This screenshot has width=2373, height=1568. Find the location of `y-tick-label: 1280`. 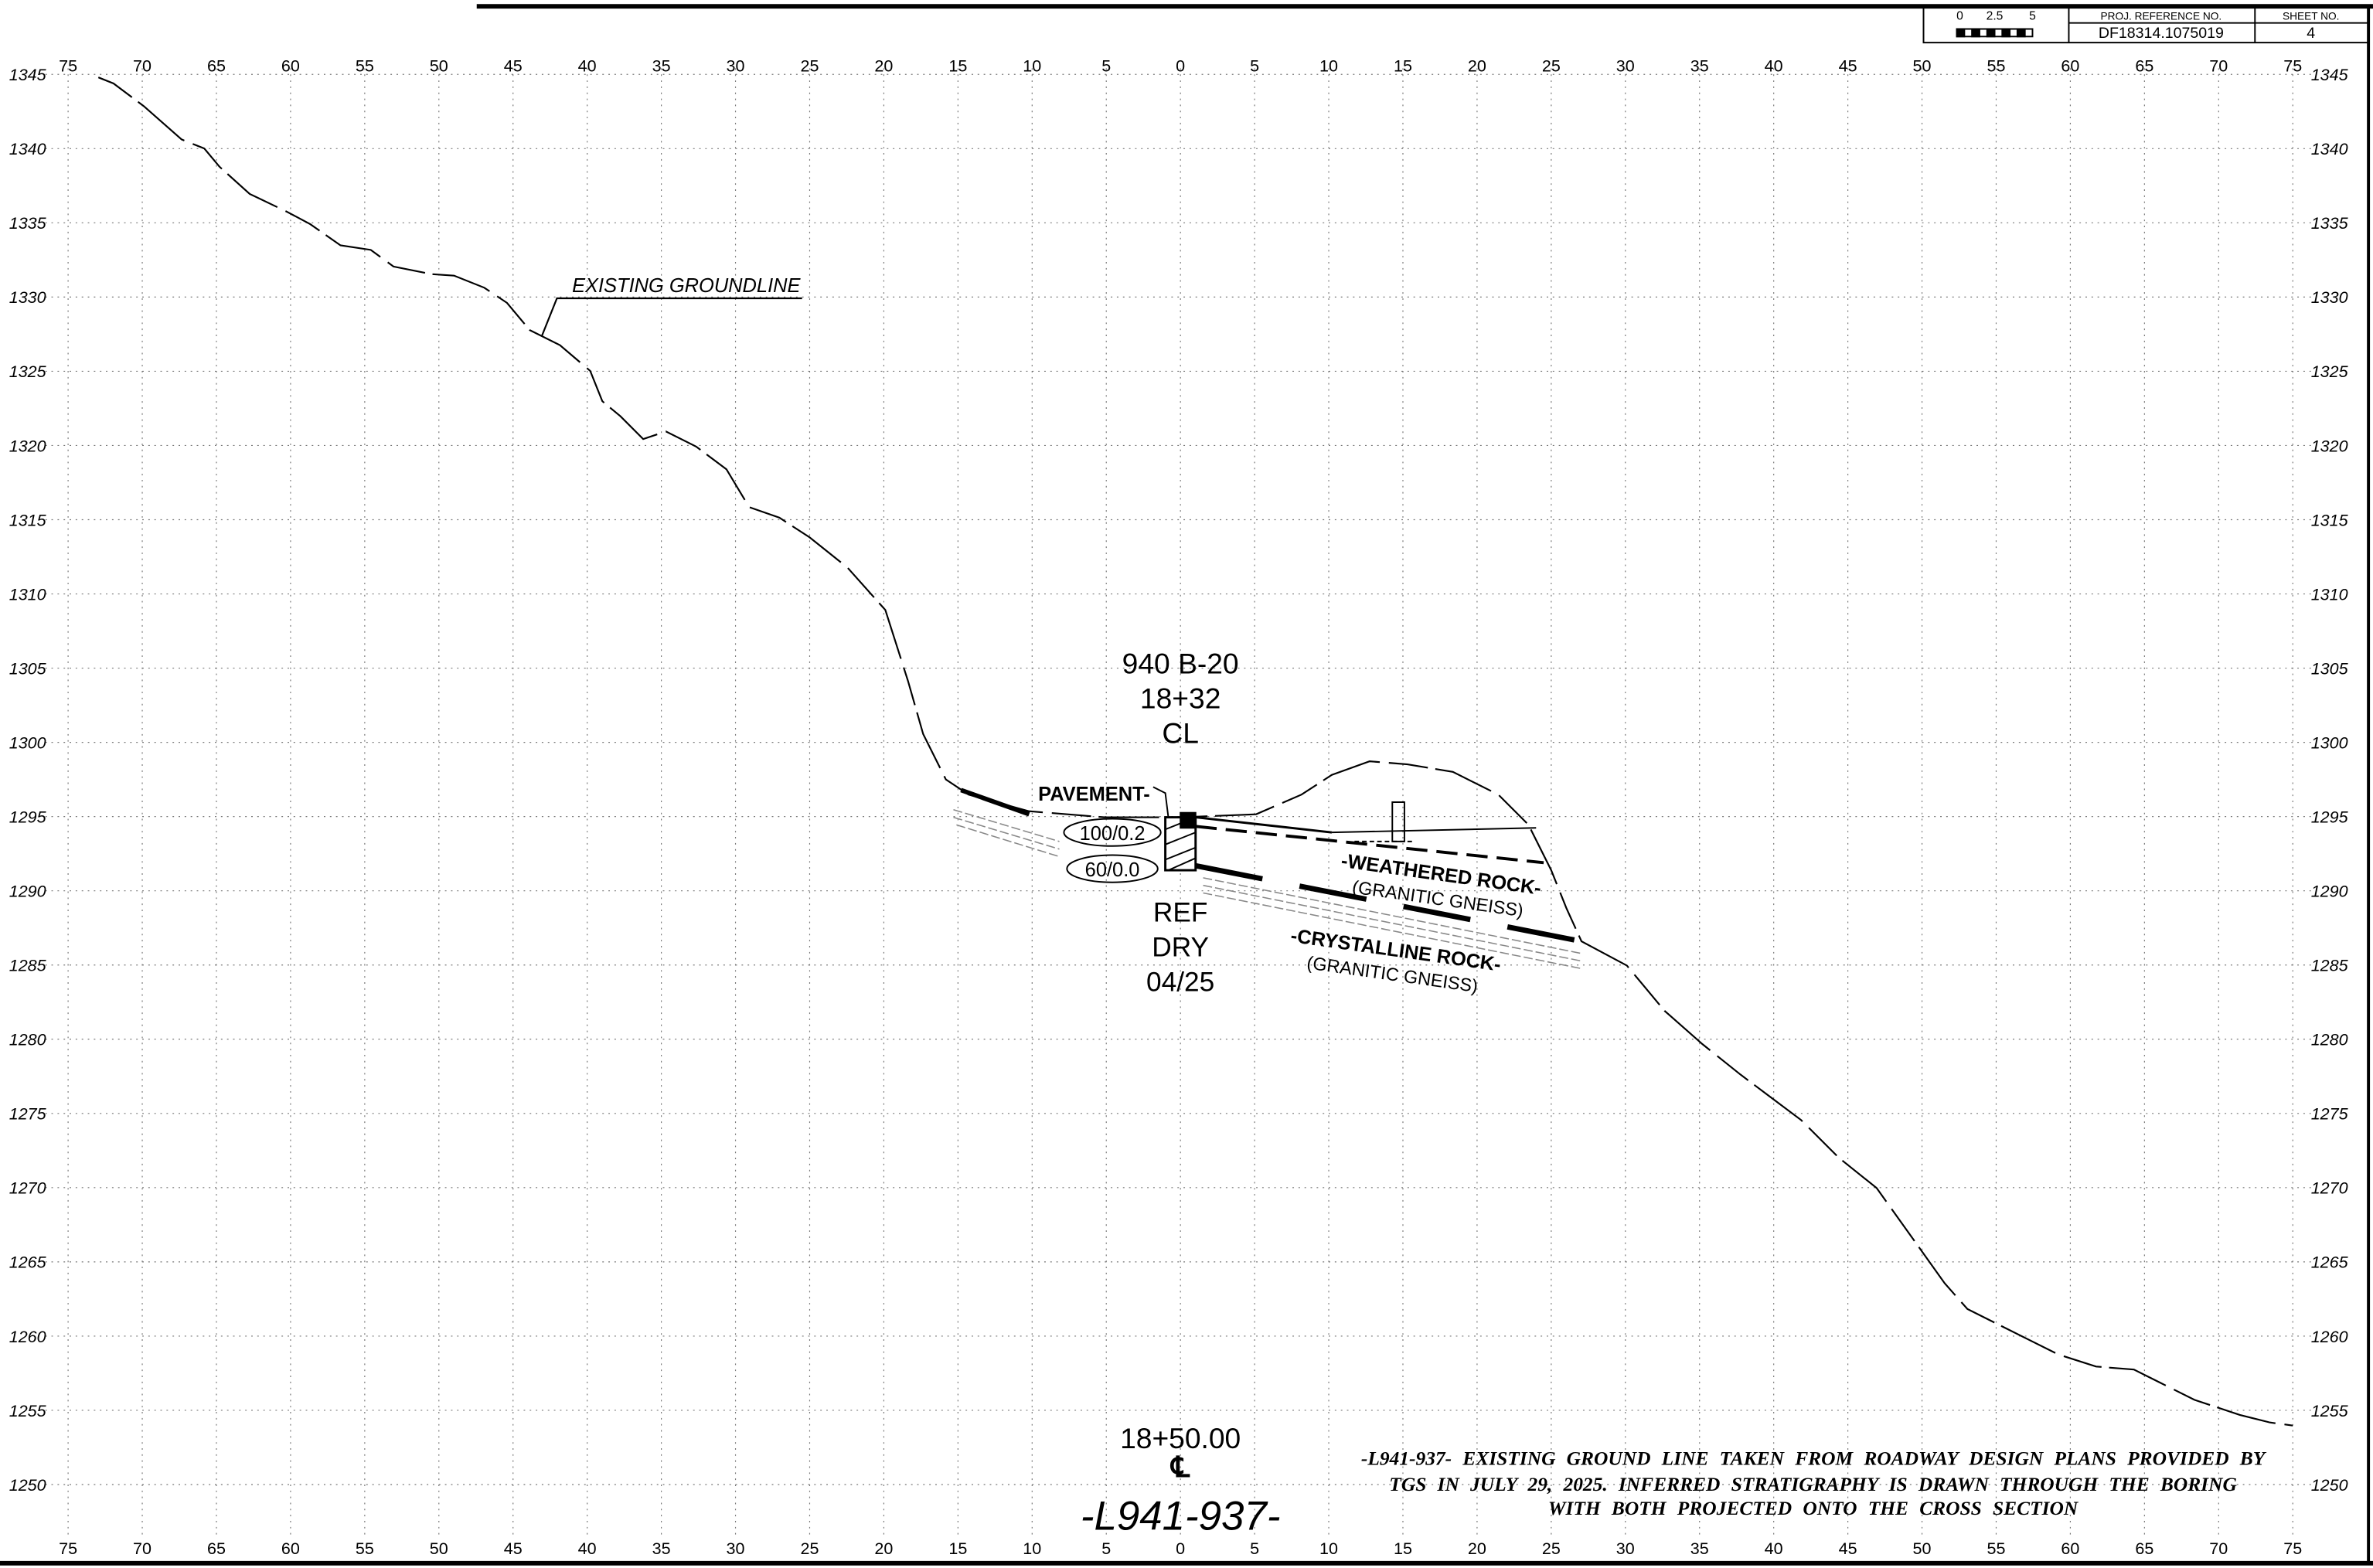

y-tick-label: 1280 is located at coordinates (2329, 1040).